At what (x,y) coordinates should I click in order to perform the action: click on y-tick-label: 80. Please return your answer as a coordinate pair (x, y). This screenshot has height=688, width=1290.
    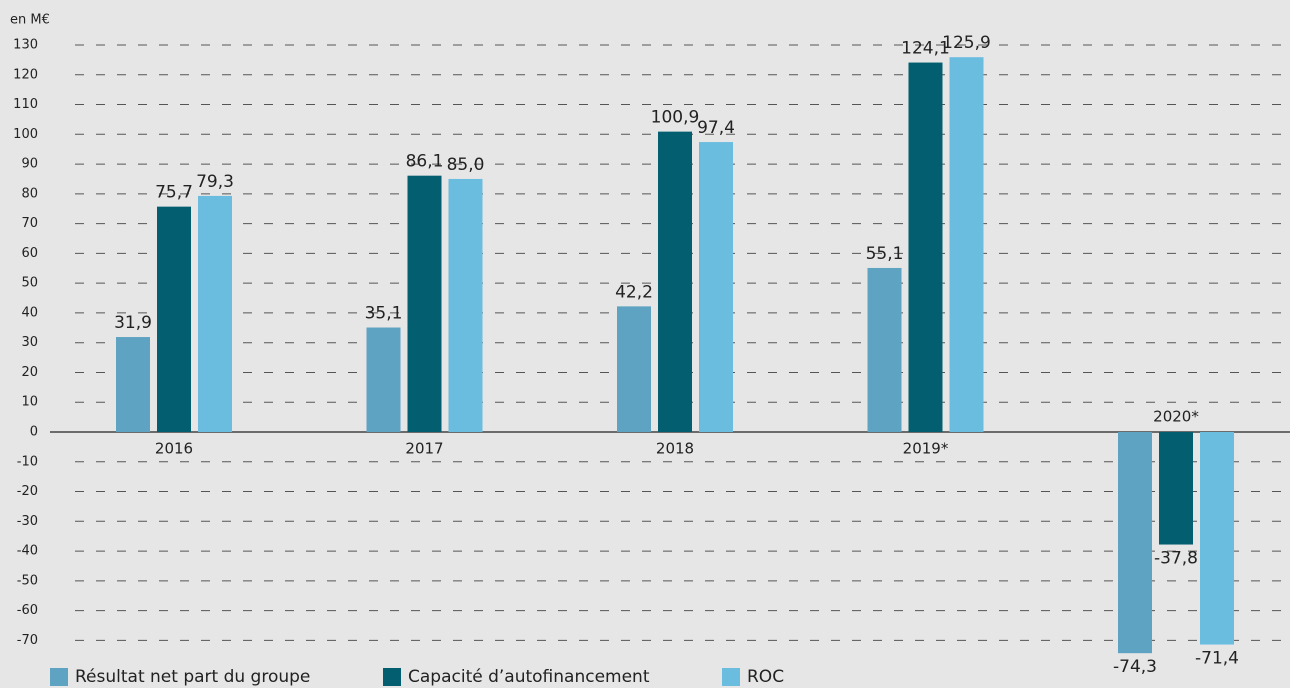
    Looking at the image, I should click on (29, 193).